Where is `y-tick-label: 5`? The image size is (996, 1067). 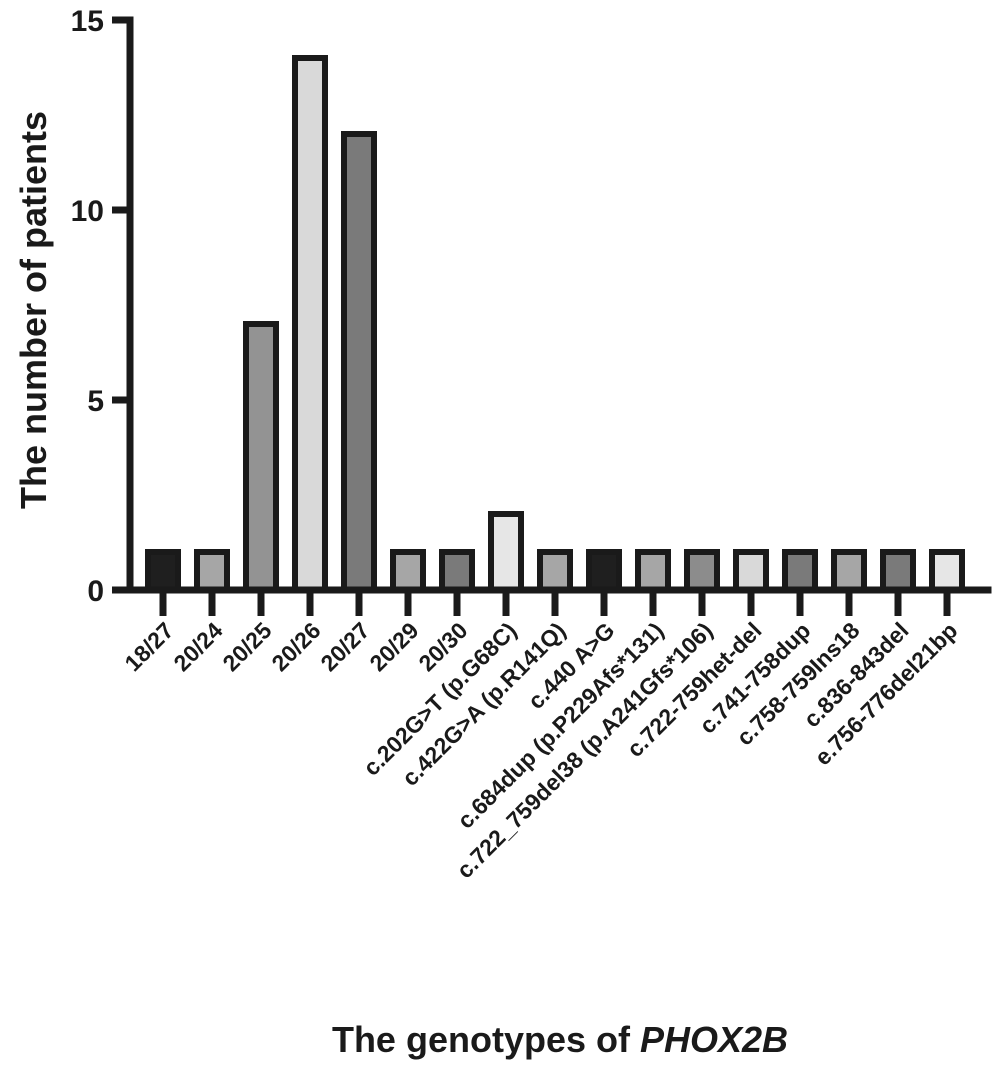
y-tick-label: 5 is located at coordinates (95, 401).